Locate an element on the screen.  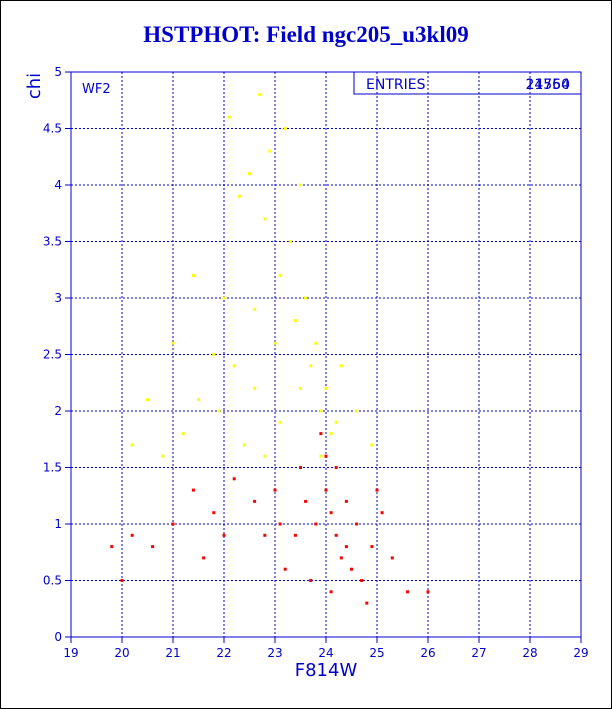
y-tick-label: 1.5 is located at coordinates (52, 468).